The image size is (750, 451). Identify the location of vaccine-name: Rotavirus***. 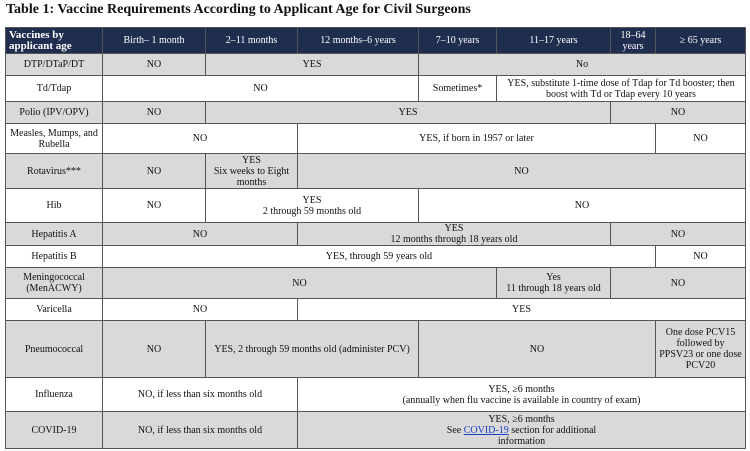
(54, 171).